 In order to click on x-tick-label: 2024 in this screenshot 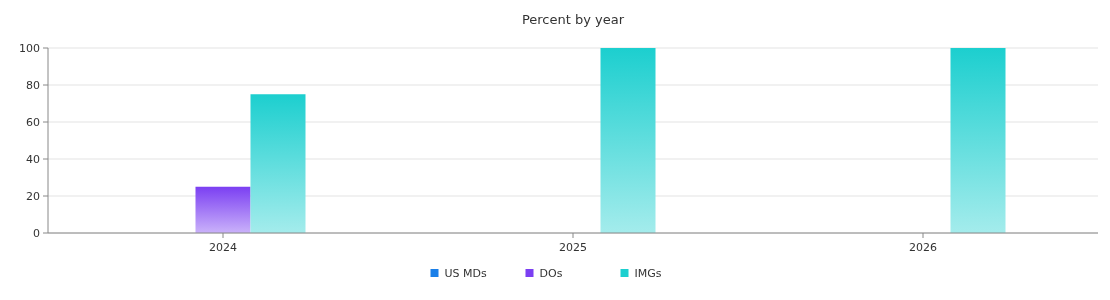, I will do `click(223, 247)`.